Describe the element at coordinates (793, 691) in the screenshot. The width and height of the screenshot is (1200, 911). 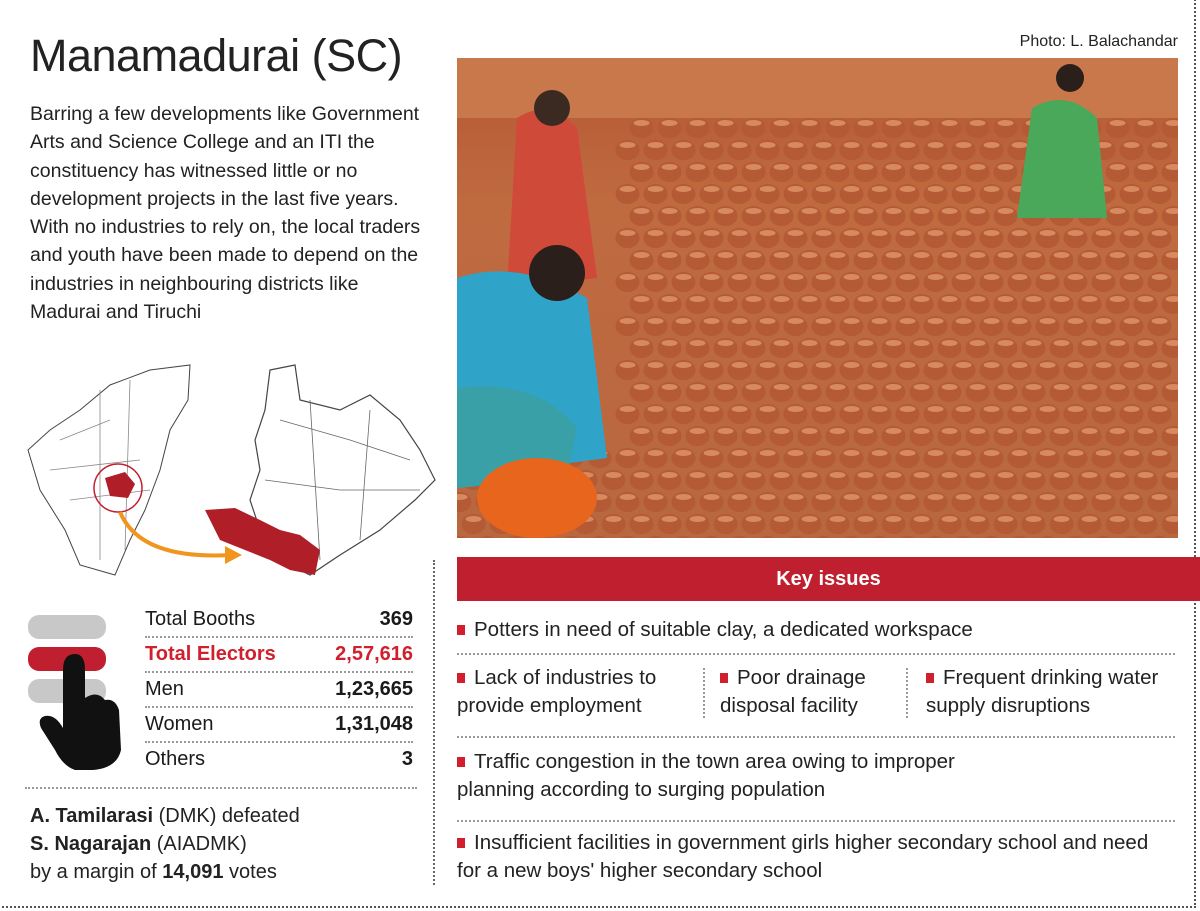
I see `issue-text: Poor drainage disposal facility` at that location.